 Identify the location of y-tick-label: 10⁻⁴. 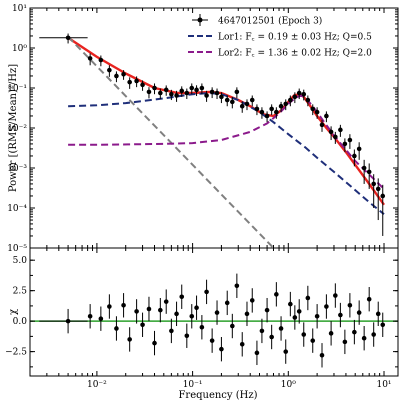
(17, 209).